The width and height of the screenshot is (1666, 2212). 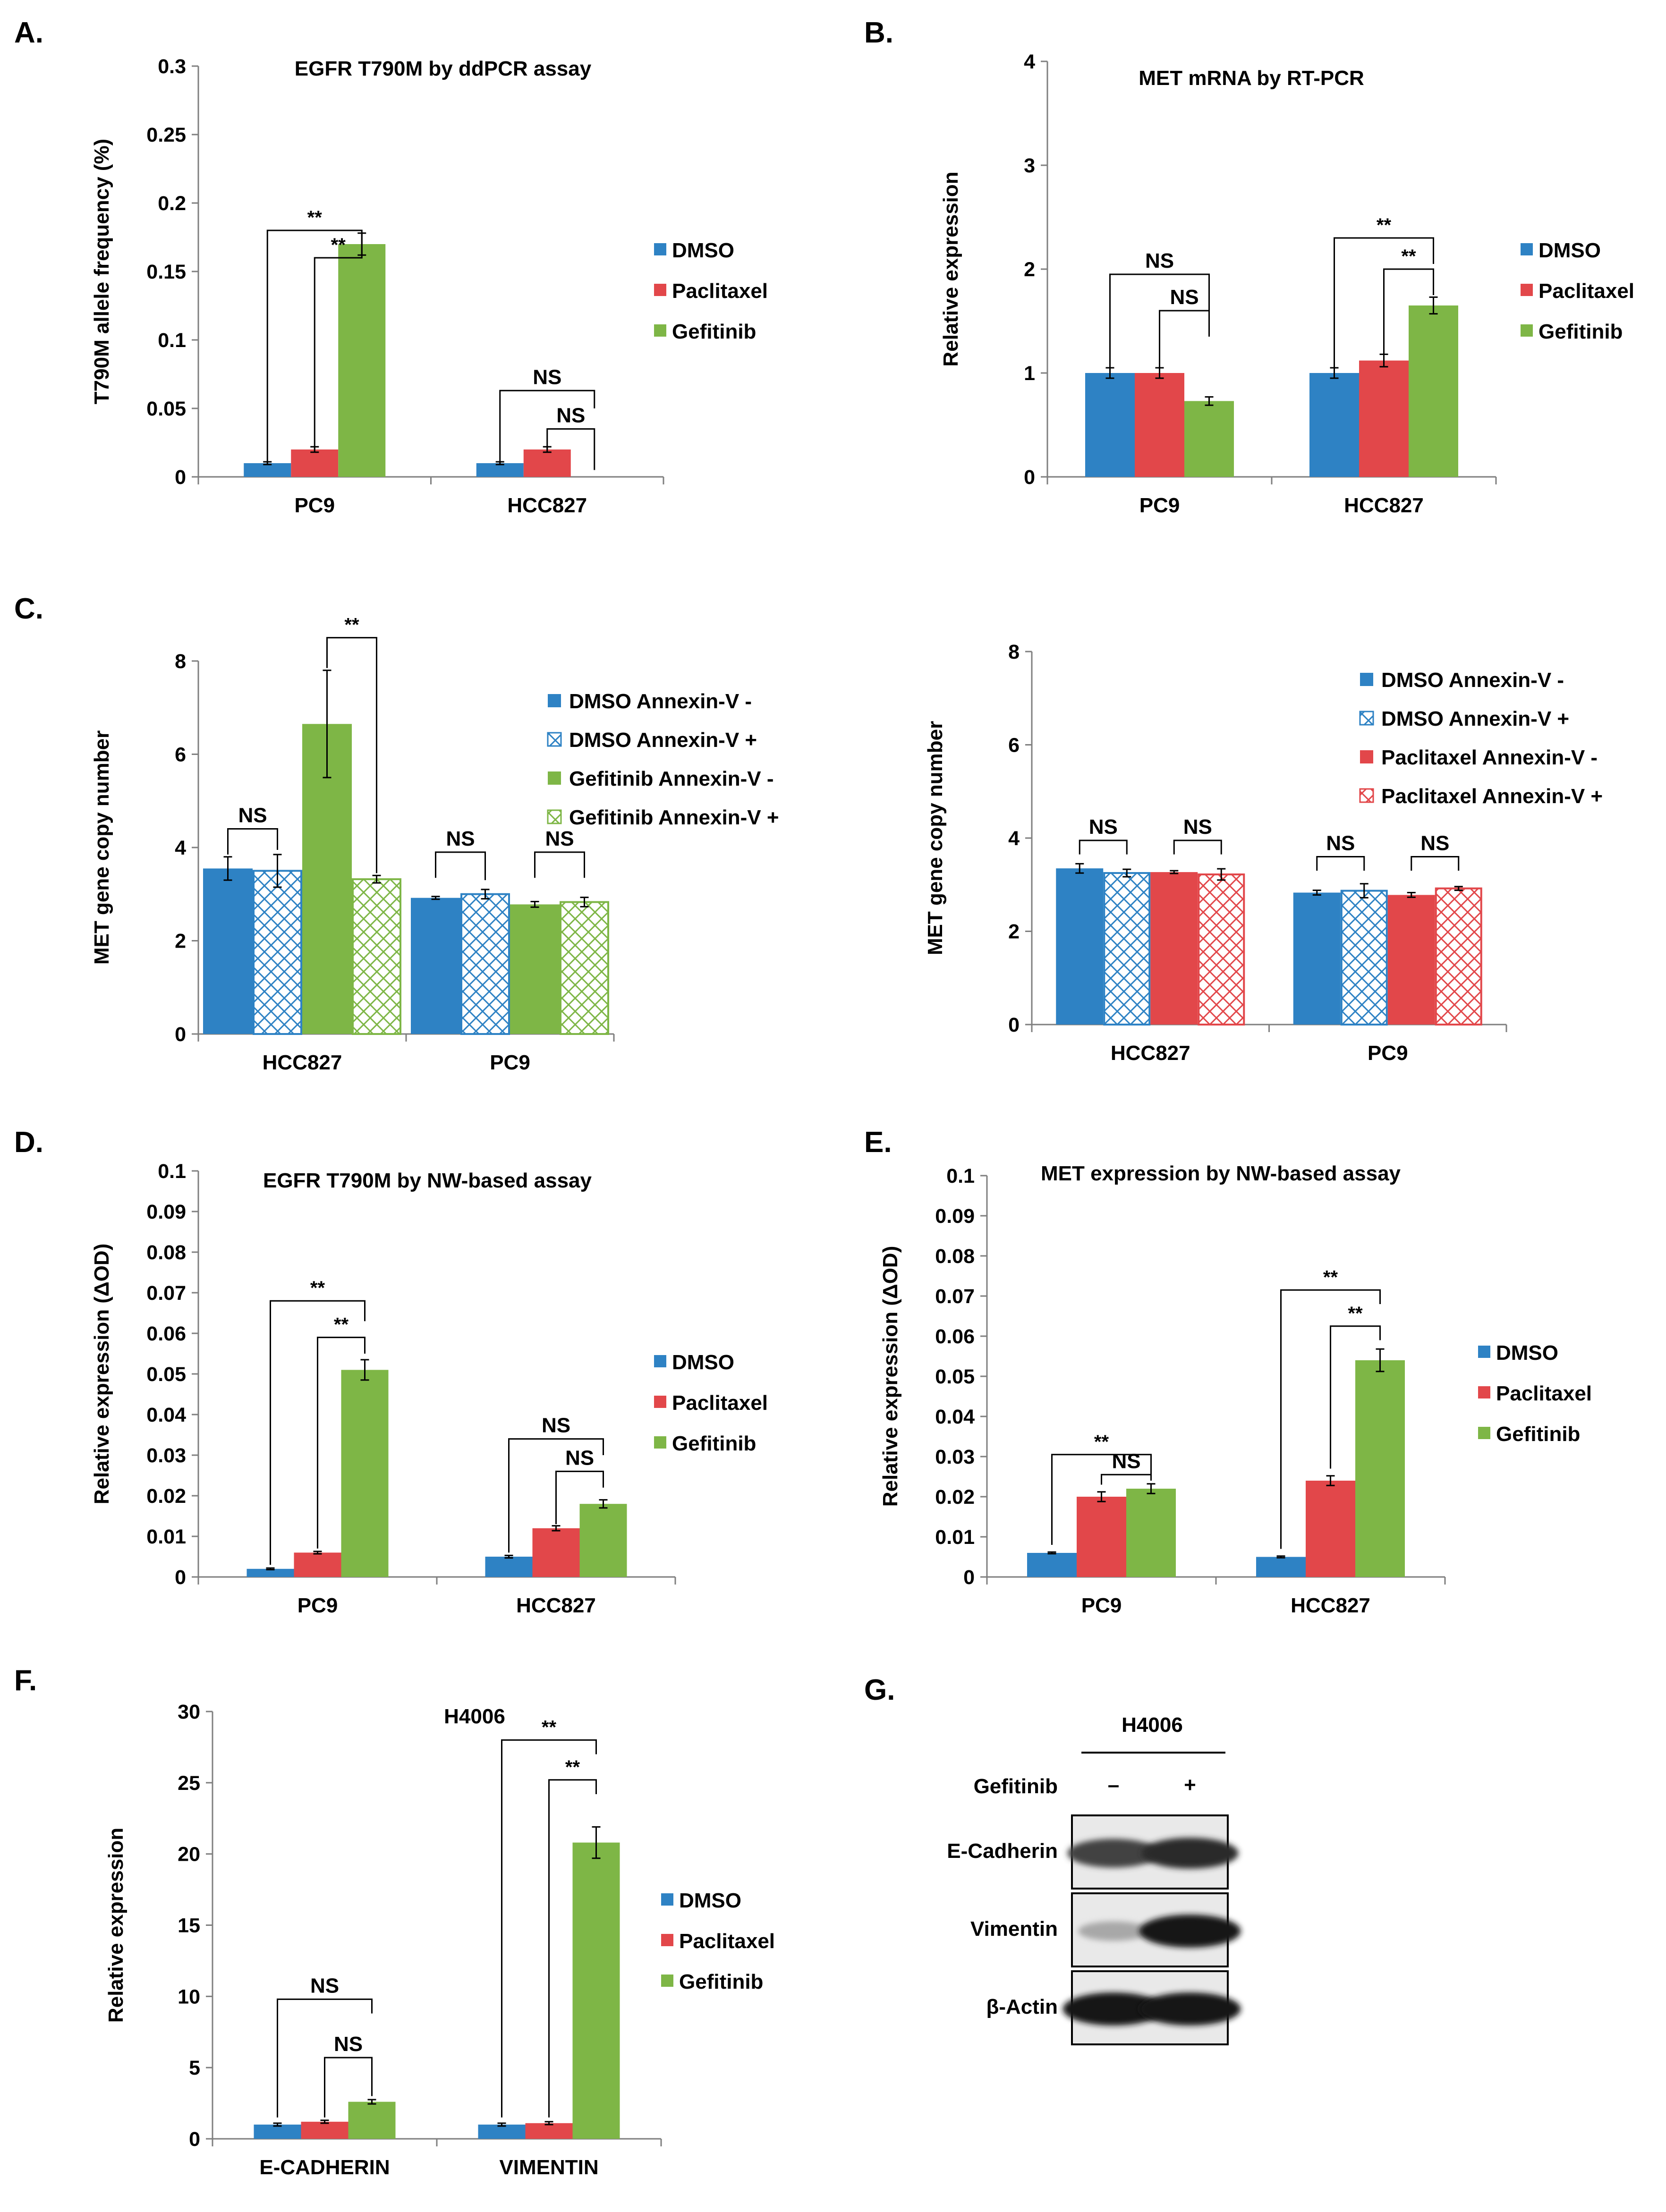 I want to click on y-tick-label-C1: 6, so click(x=180, y=755).